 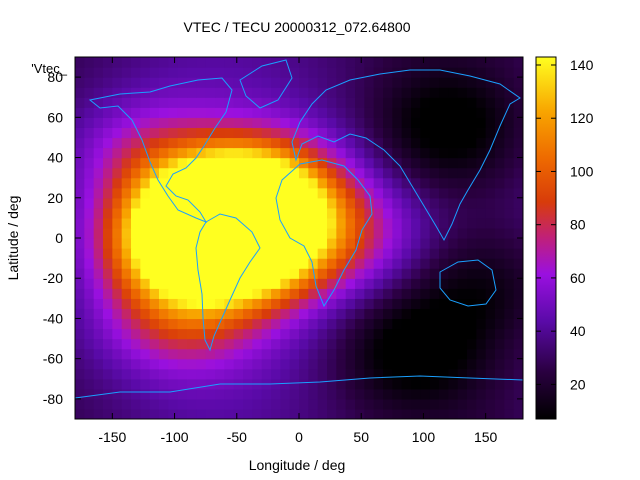 What do you see at coordinates (324, 233) in the screenshot?
I see `coastline-africa` at bounding box center [324, 233].